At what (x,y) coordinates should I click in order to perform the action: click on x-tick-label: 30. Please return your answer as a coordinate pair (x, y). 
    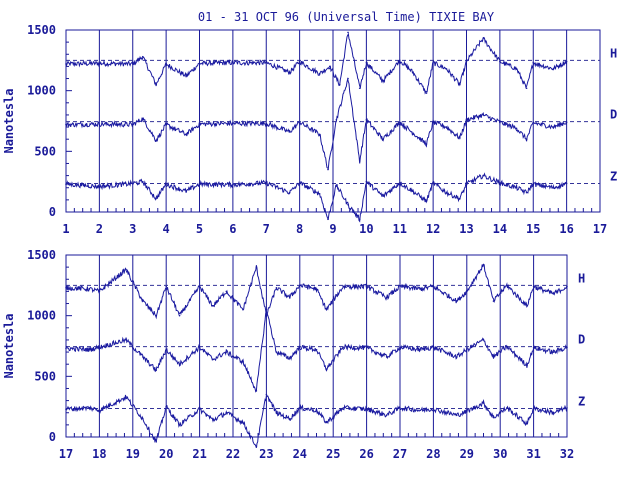
    Looking at the image, I should click on (500, 454).